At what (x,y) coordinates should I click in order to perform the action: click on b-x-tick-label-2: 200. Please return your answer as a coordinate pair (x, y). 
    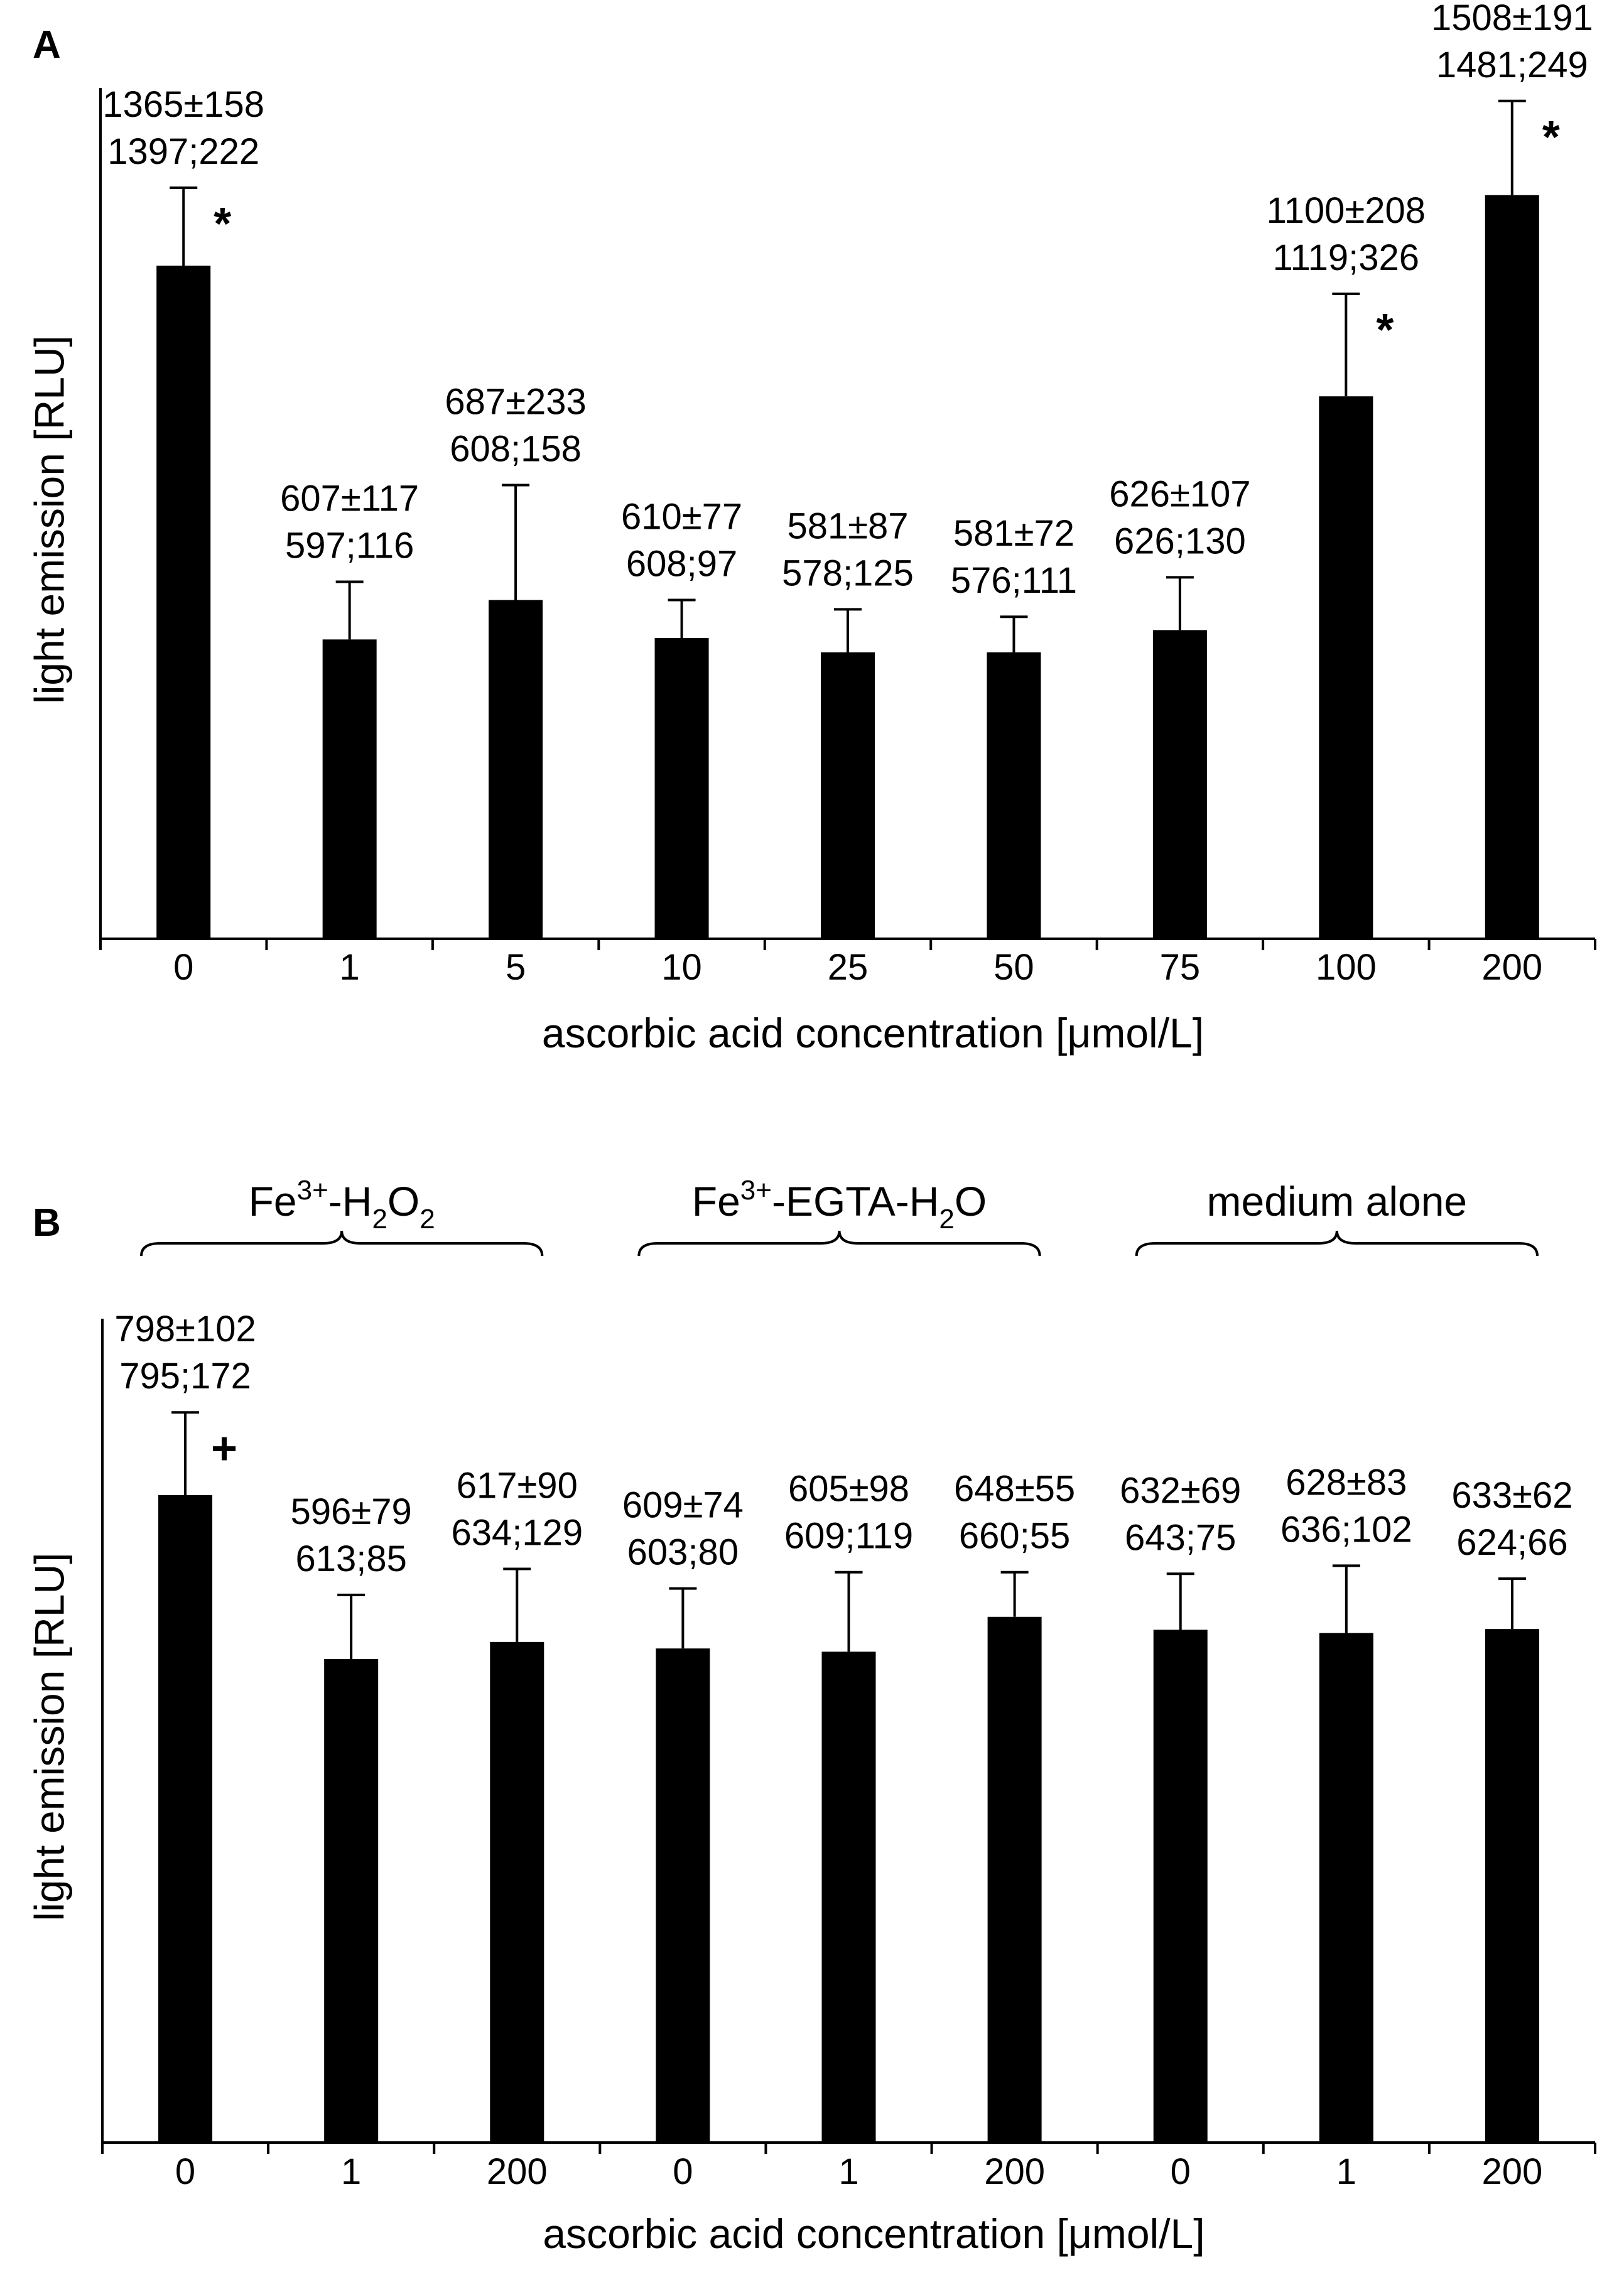
    Looking at the image, I should click on (517, 2171).